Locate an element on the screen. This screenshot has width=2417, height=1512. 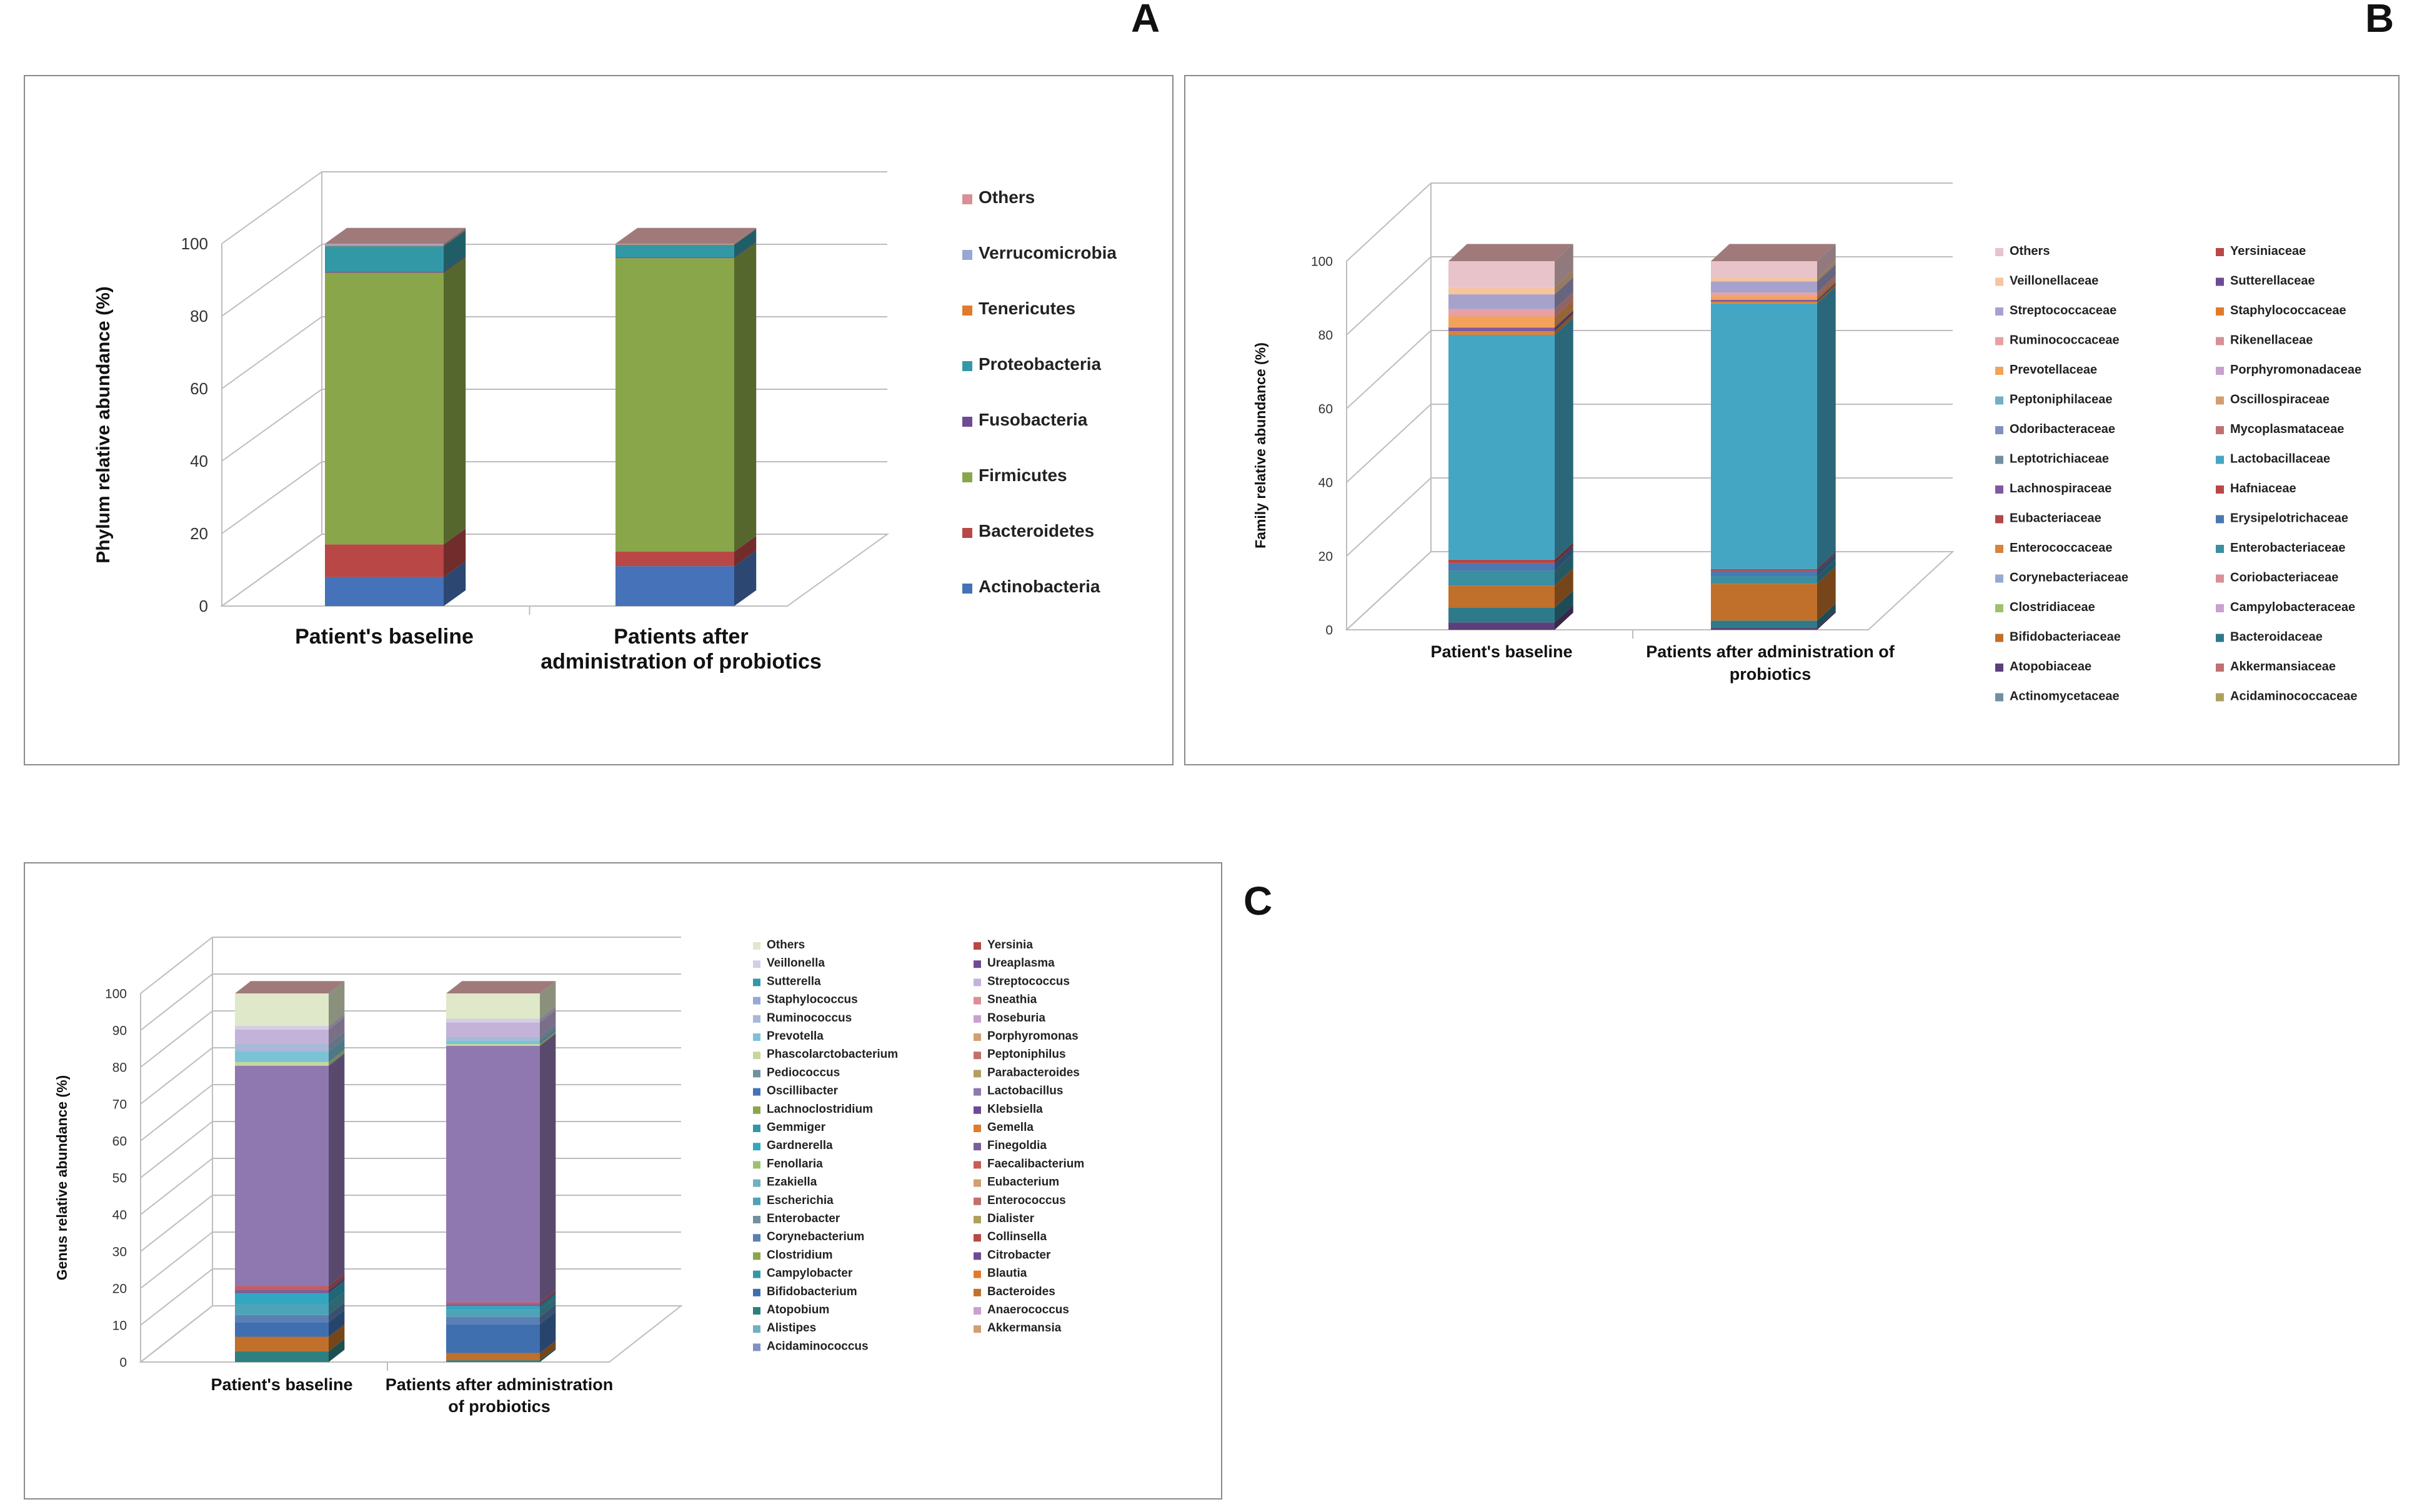
bar-side-escherichia is located at coordinates (548, 1307).